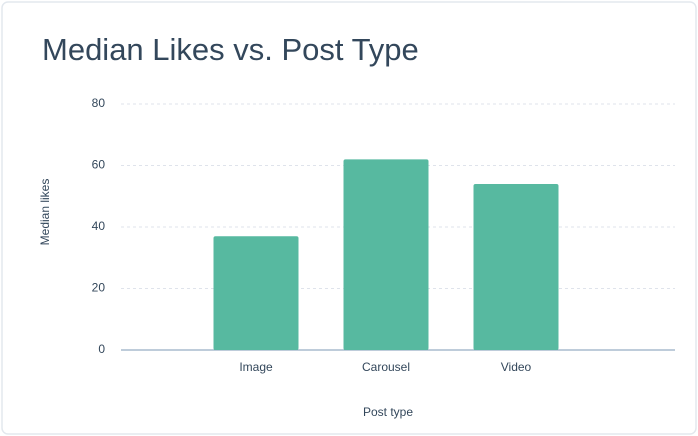 The height and width of the screenshot is (436, 698). What do you see at coordinates (516, 367) in the screenshot?
I see `x-tick-label: Video` at bounding box center [516, 367].